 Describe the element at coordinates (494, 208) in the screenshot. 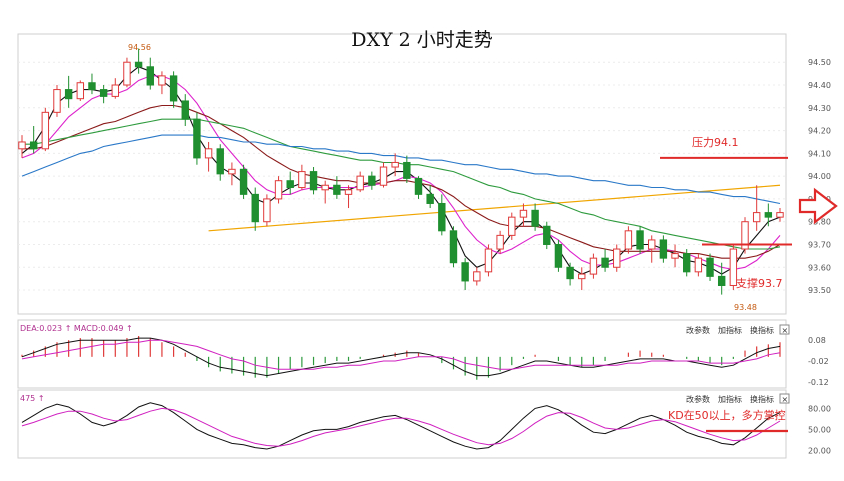

I see `long-ma-layer` at that location.